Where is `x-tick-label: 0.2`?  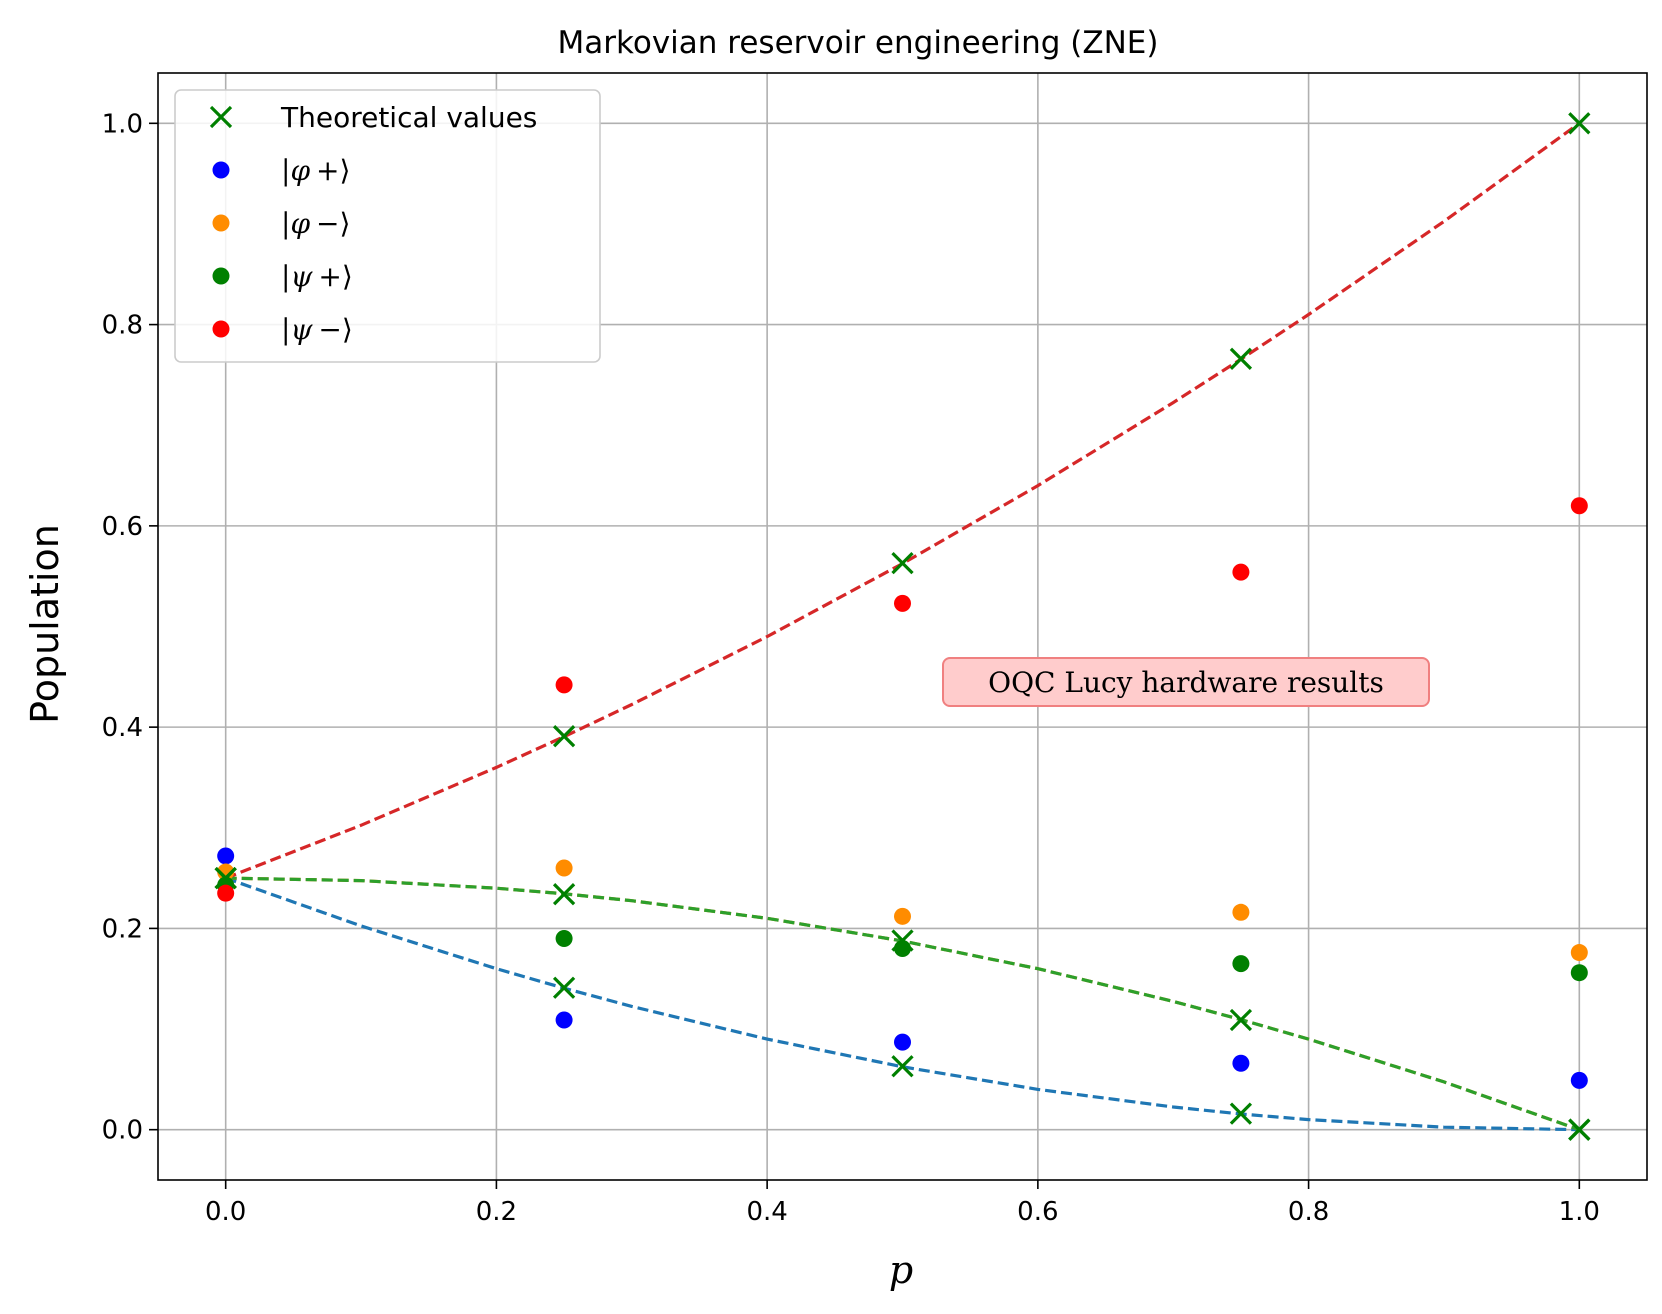
x-tick-label: 0.2 is located at coordinates (496, 1212).